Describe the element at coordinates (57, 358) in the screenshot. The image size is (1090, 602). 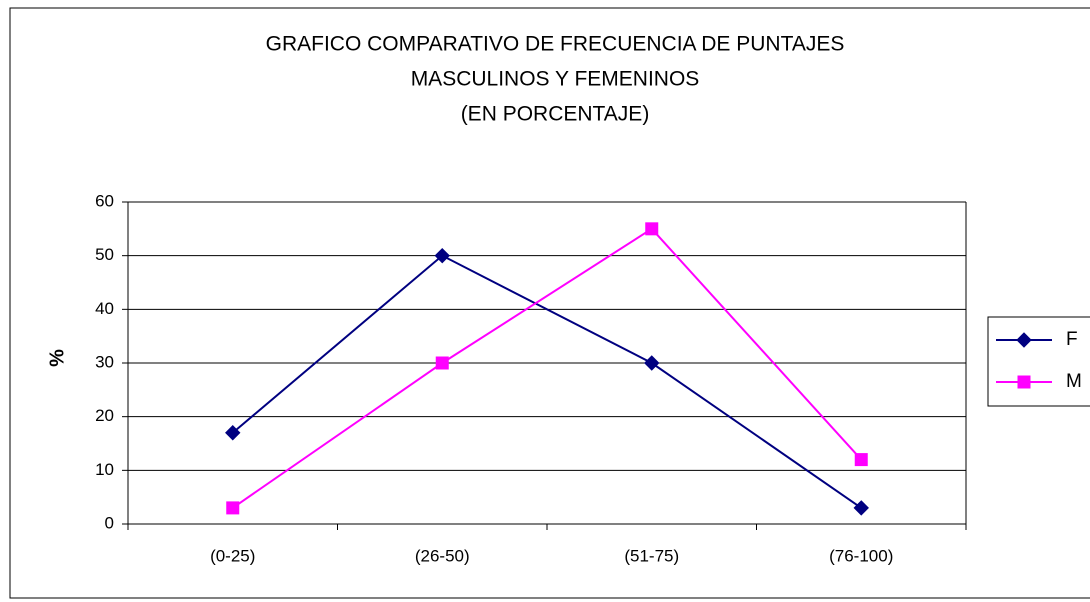
I see `y-axis-label: %` at that location.